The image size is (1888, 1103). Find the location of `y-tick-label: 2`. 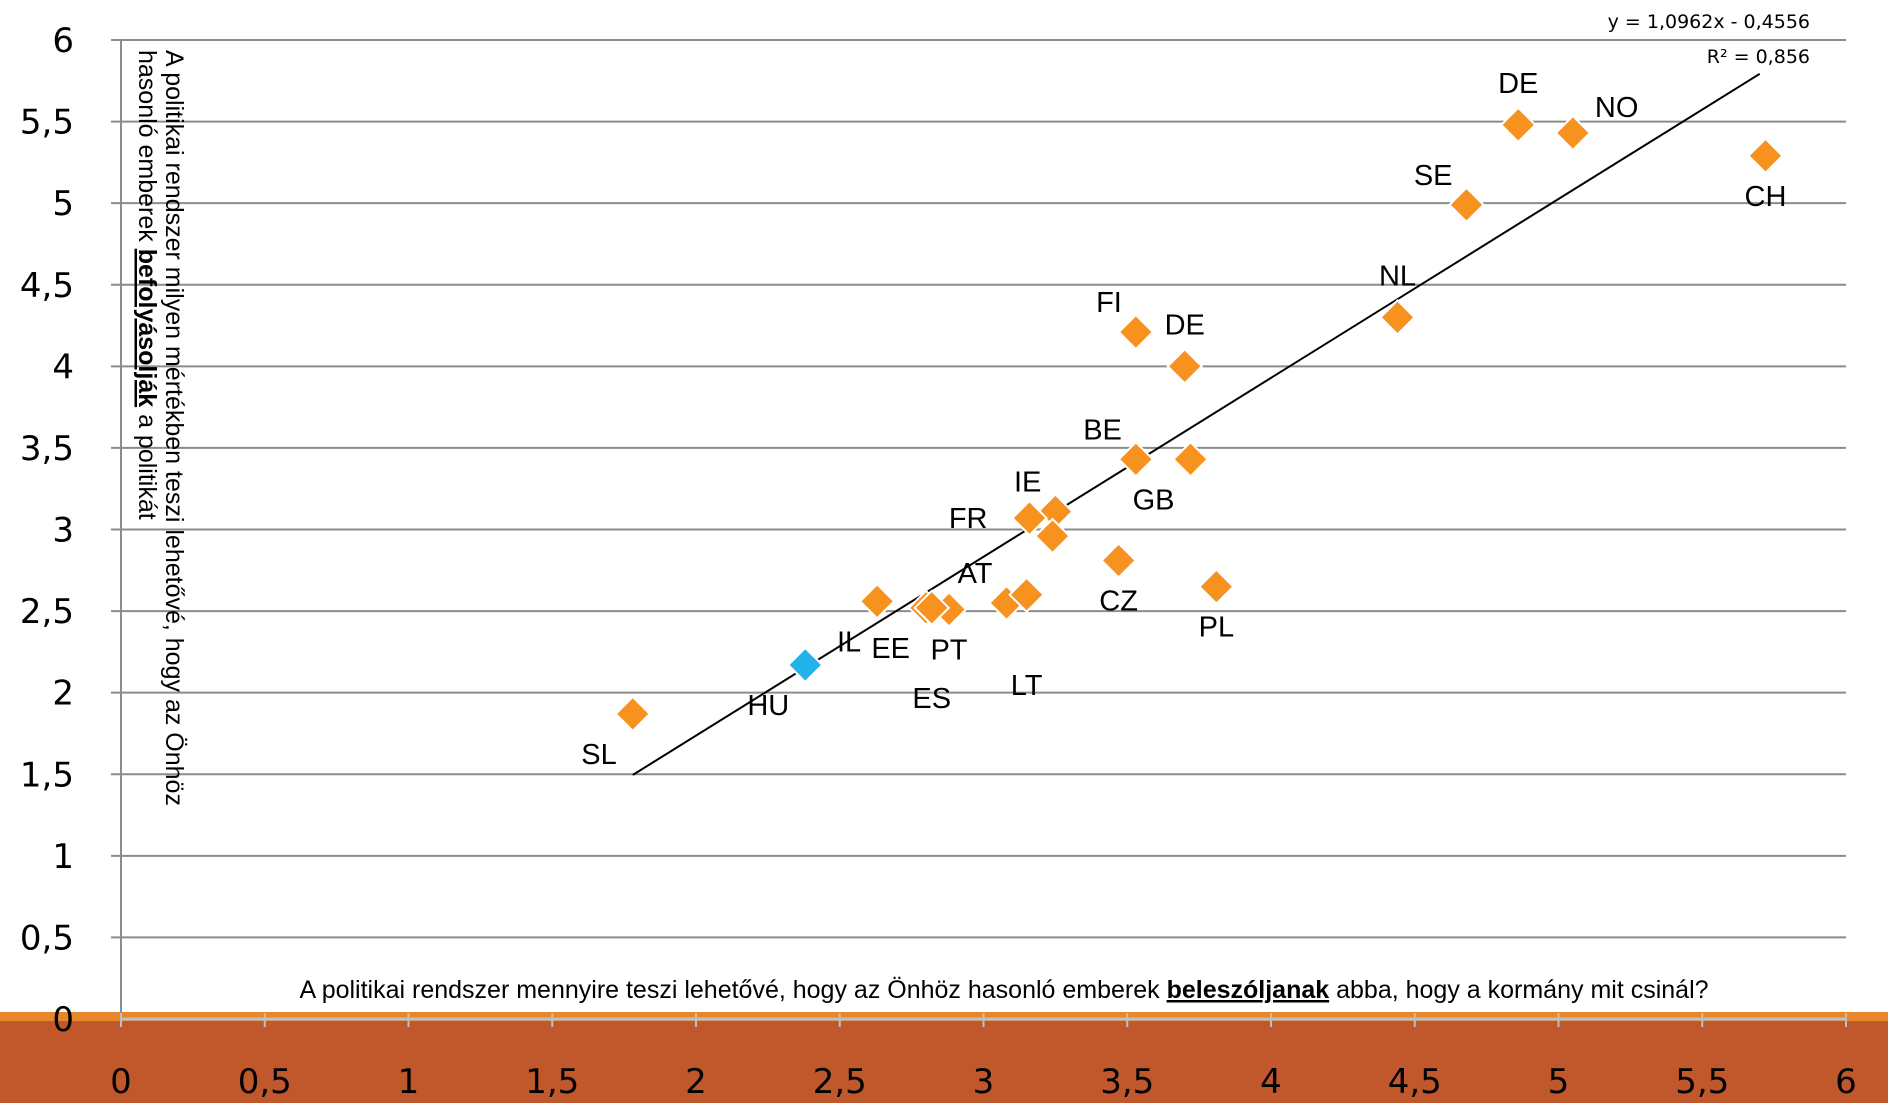

y-tick-label: 2 is located at coordinates (63, 694).